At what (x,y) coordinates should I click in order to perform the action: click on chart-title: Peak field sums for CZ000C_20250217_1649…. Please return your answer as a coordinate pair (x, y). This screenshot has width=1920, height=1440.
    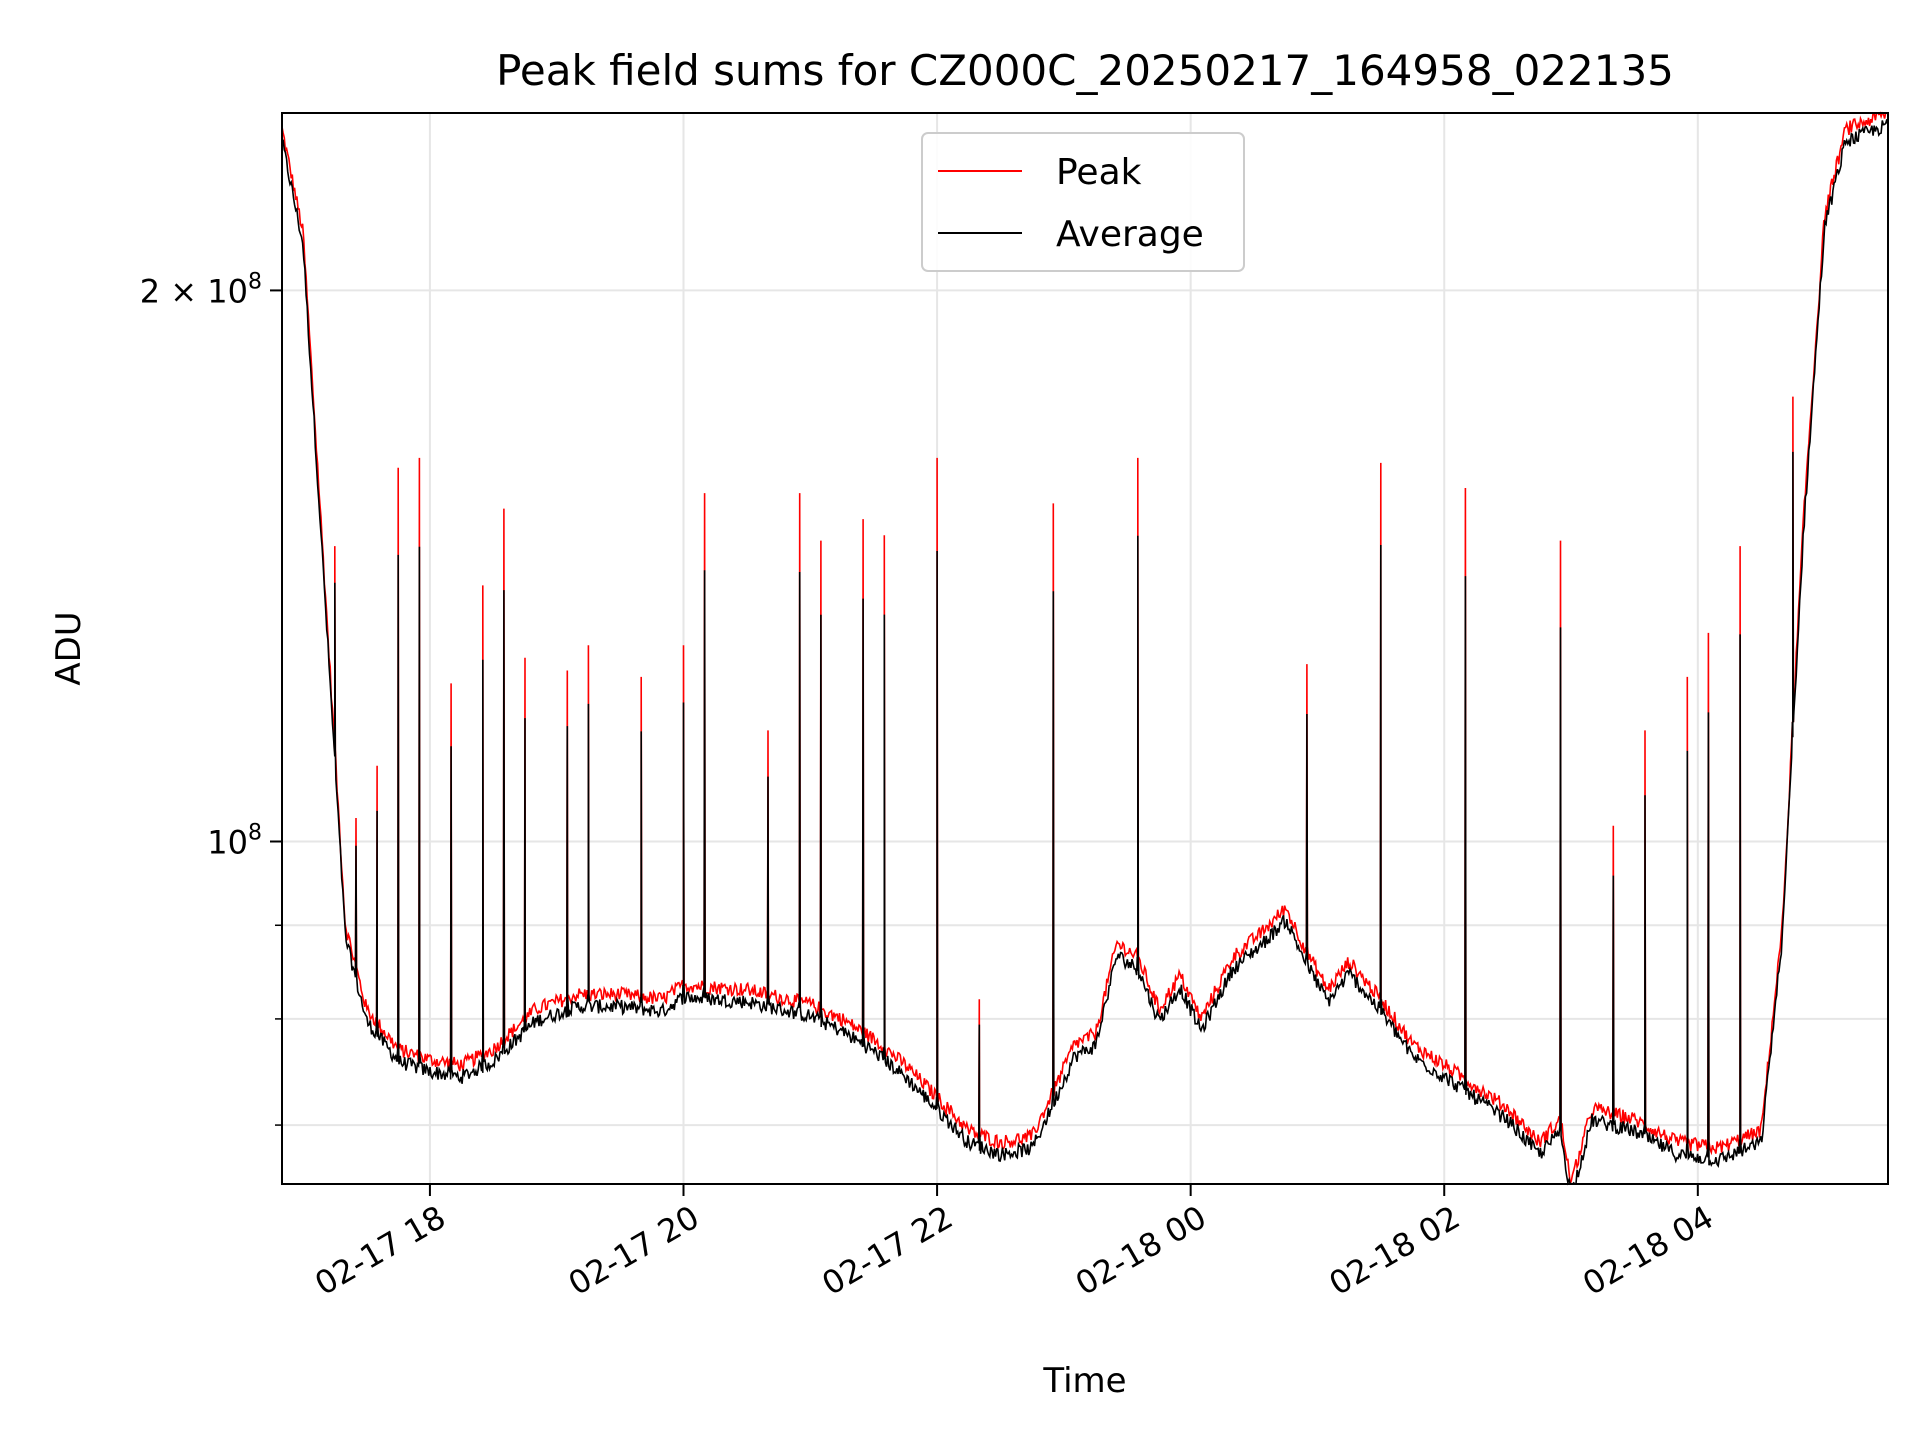
    Looking at the image, I should click on (1085, 70).